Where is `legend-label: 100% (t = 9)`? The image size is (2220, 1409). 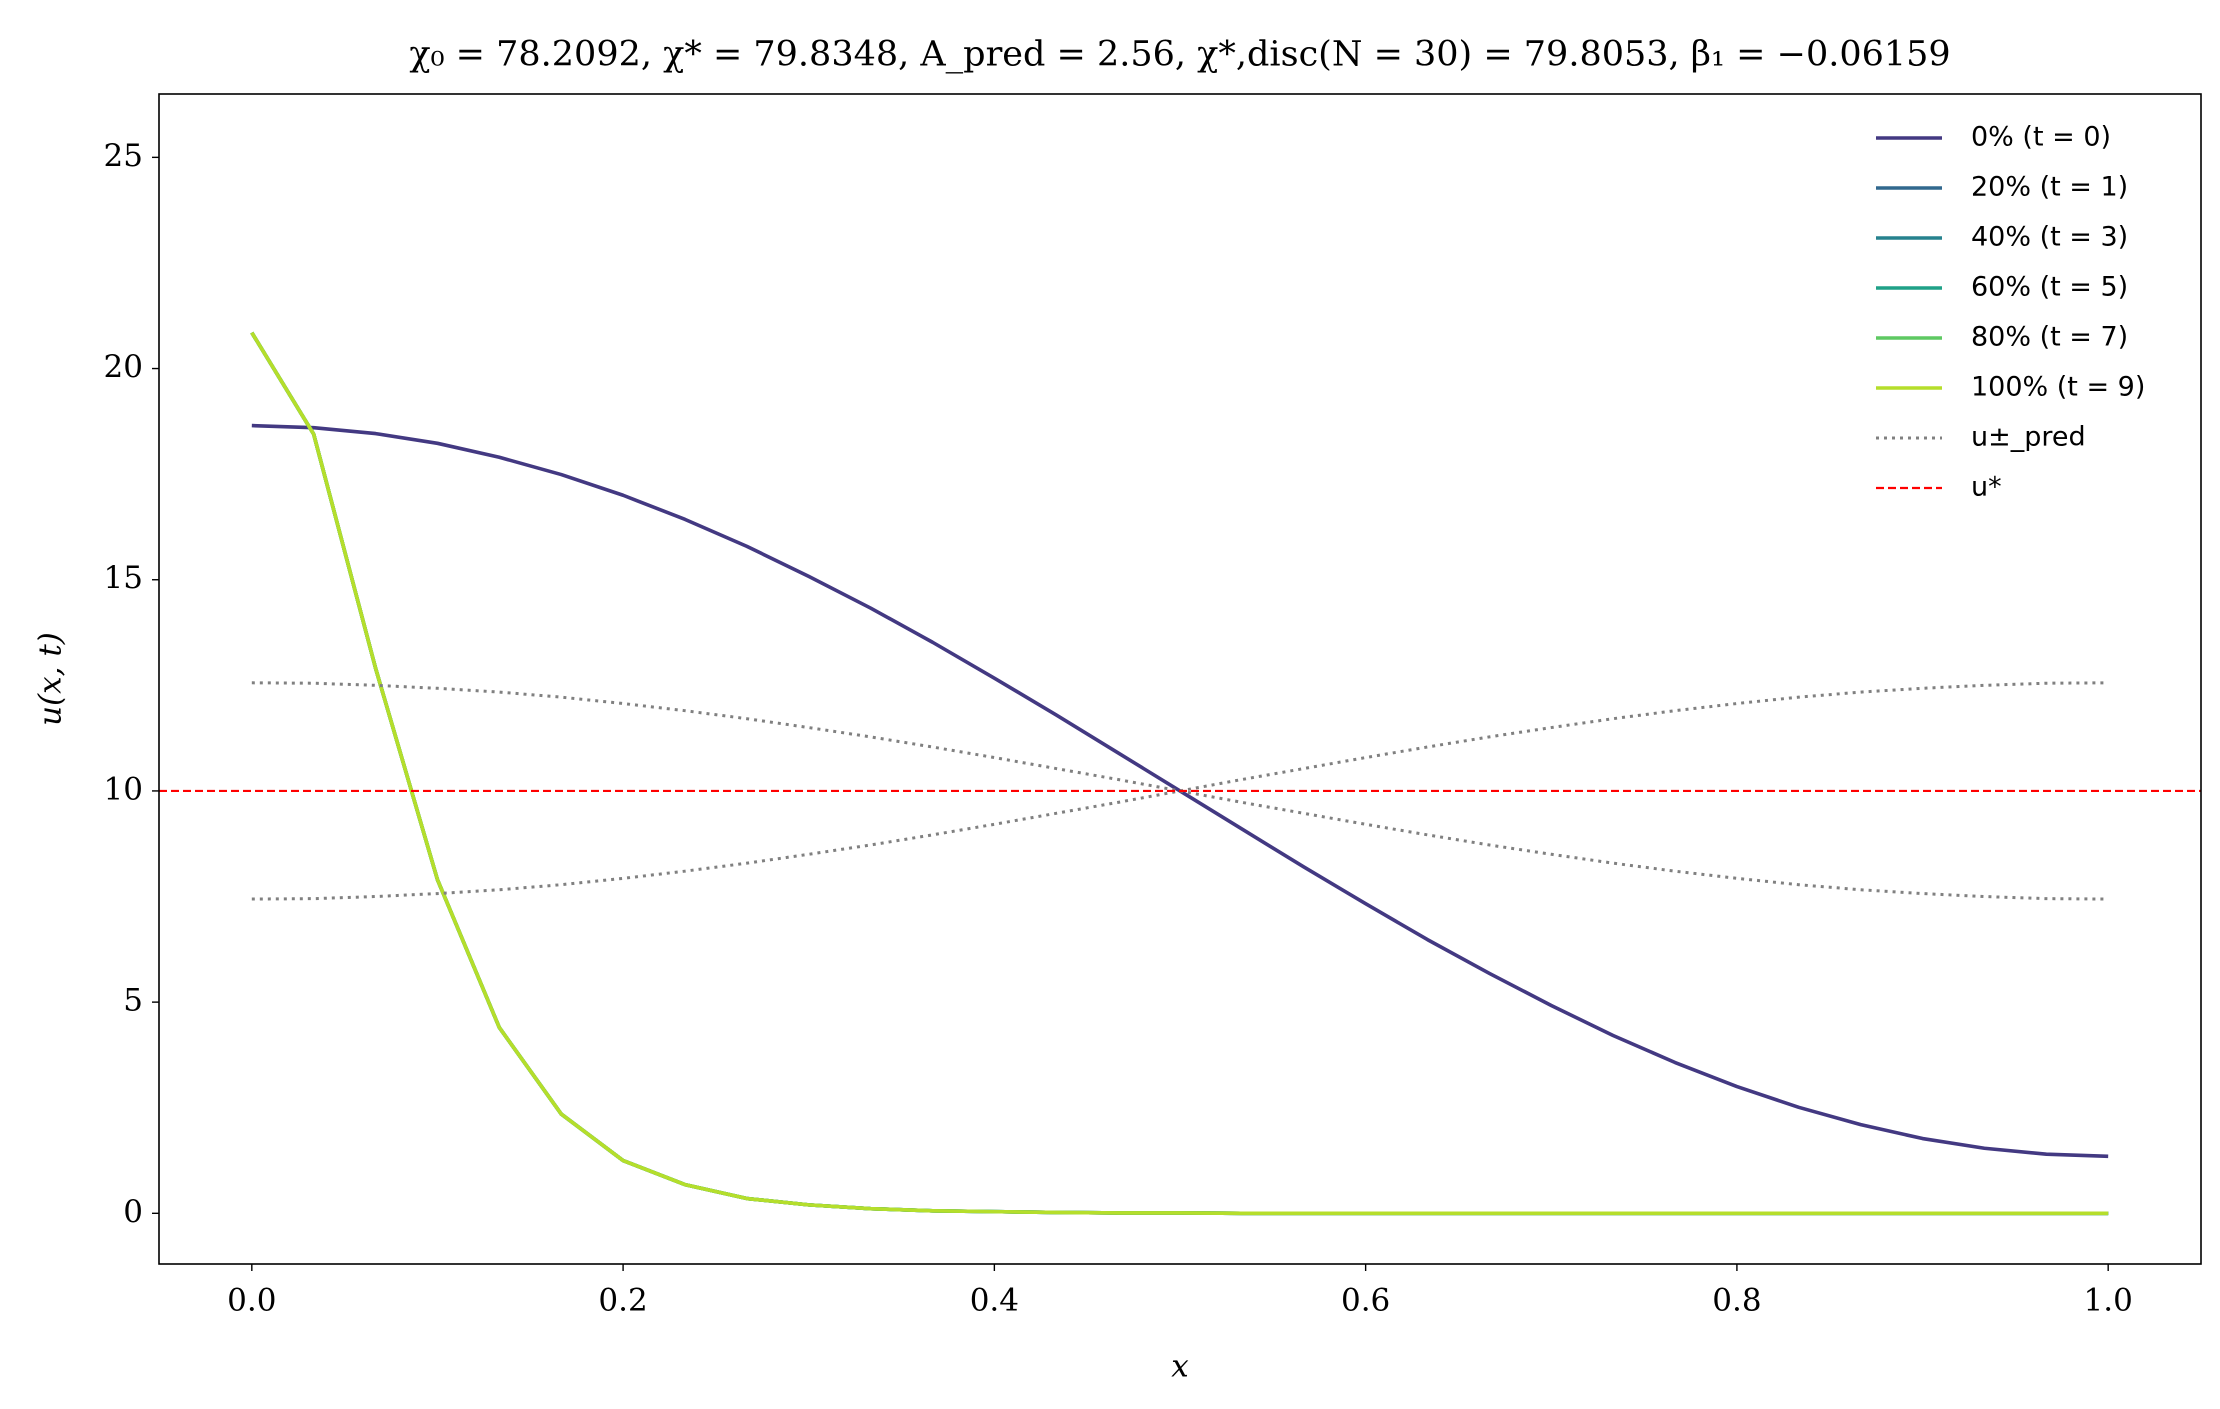 legend-label: 100% (t = 9) is located at coordinates (2058, 387).